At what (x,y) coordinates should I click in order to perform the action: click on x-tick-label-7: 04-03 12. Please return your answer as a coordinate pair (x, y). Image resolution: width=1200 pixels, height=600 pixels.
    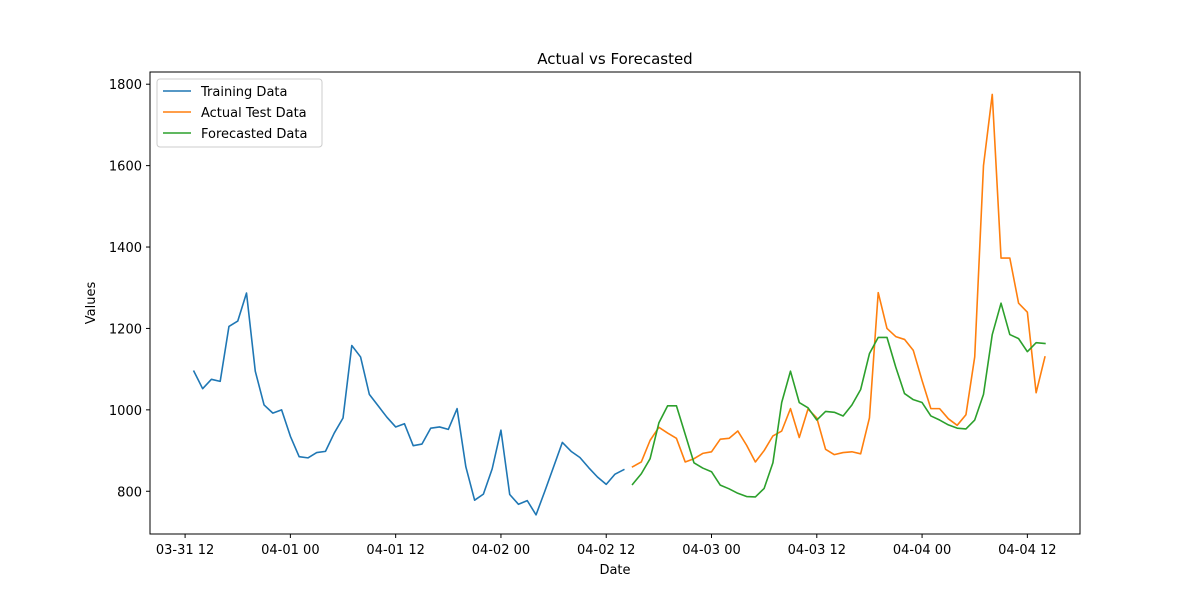
    Looking at the image, I should click on (817, 550).